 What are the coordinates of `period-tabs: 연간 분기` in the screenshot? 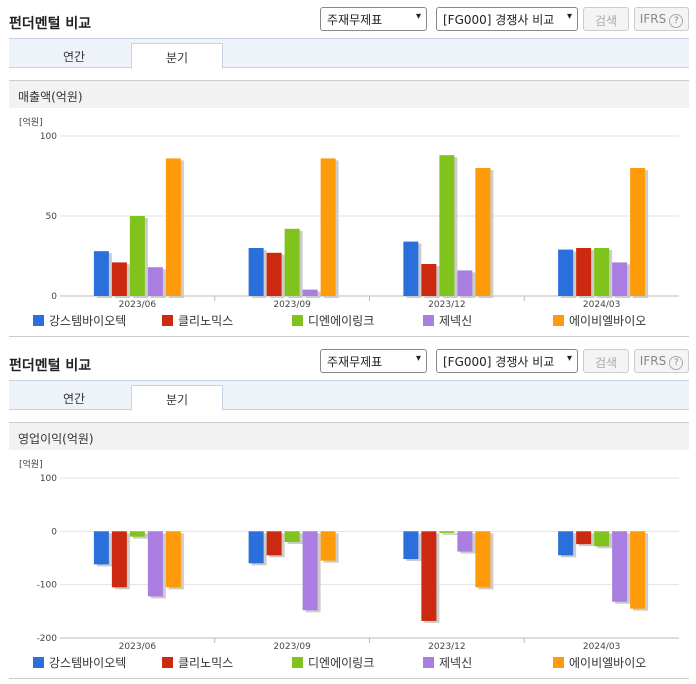 It's located at (349, 395).